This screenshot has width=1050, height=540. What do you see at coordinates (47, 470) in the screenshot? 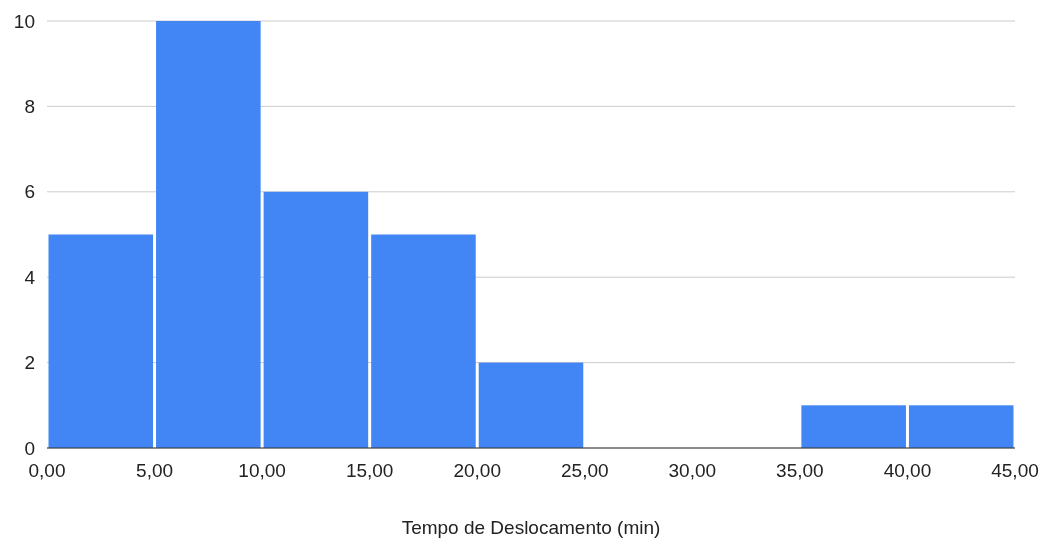
I see `x-tick-label: 0,00` at bounding box center [47, 470].